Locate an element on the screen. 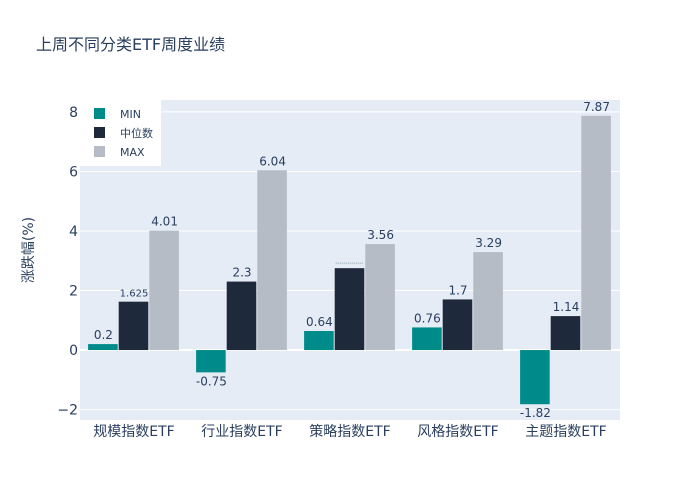  x-tick-label: 行业指数ETF is located at coordinates (241, 432).